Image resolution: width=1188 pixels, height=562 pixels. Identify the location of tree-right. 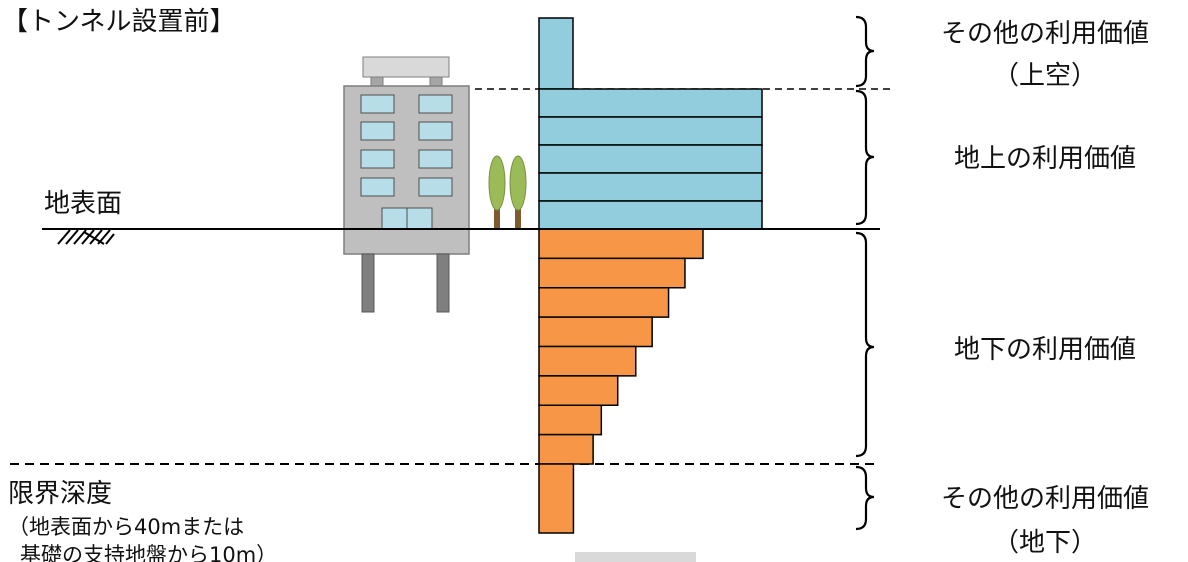
(518, 183).